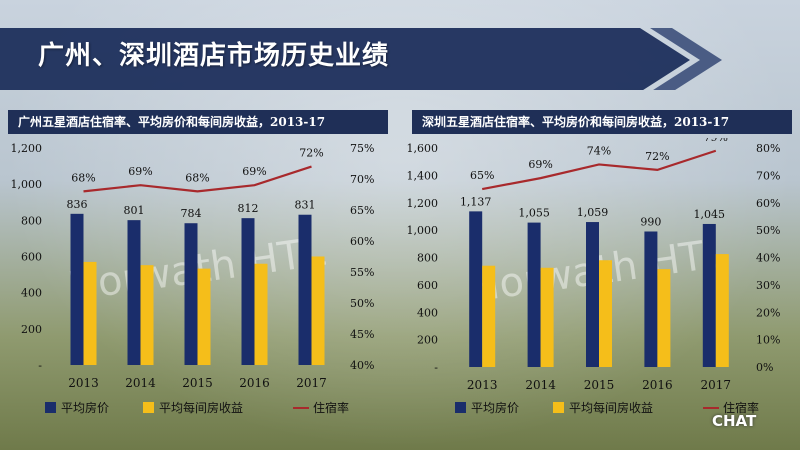 The image size is (800, 450). Describe the element at coordinates (31, 293) in the screenshot. I see `y-axis-tick-label: 400` at that location.